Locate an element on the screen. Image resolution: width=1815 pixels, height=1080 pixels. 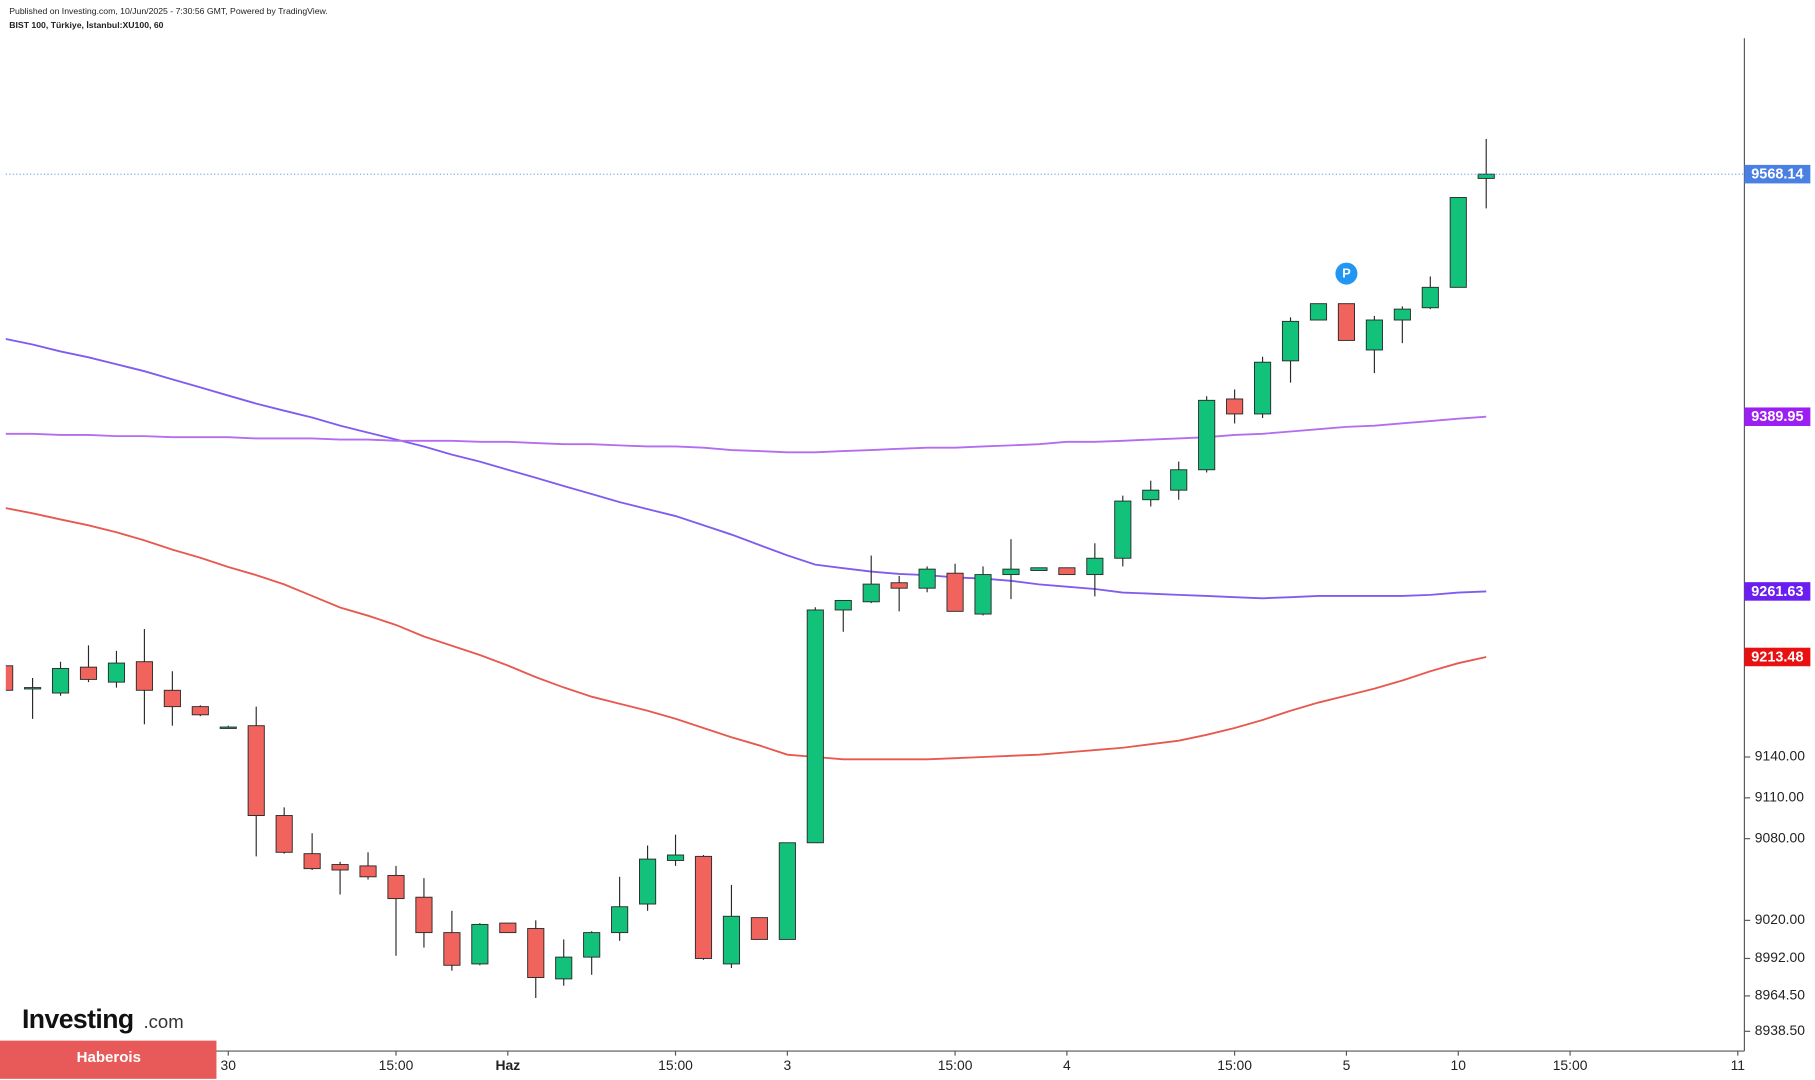
moving-average-line is located at coordinates (746, 434).